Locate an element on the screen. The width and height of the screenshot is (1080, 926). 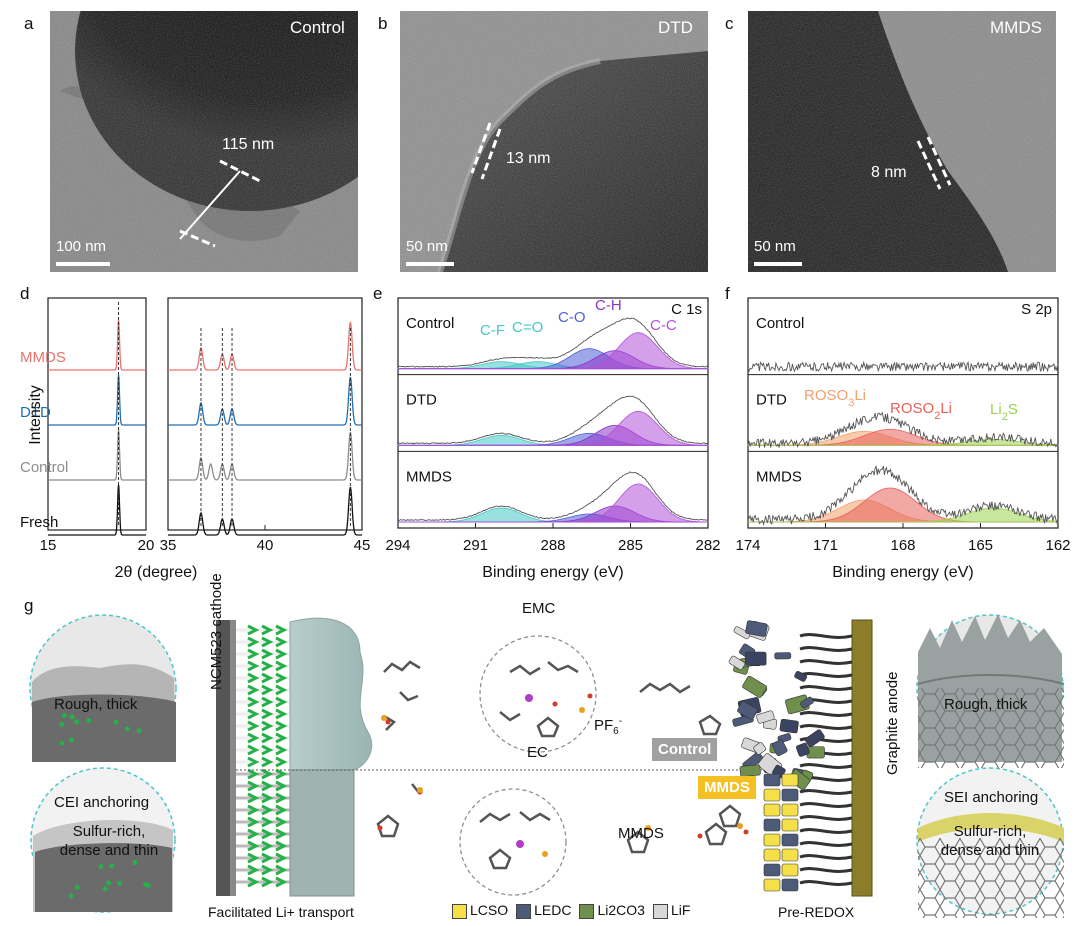
xrd-line-dtd-r is located at coordinates (265, 401).